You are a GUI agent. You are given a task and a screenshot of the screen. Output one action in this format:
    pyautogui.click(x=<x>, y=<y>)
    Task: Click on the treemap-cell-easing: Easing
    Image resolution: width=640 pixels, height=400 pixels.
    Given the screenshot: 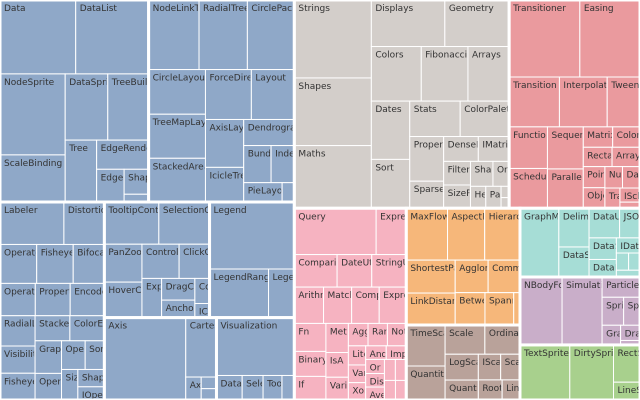 What is the action you would take?
    pyautogui.click(x=609, y=39)
    